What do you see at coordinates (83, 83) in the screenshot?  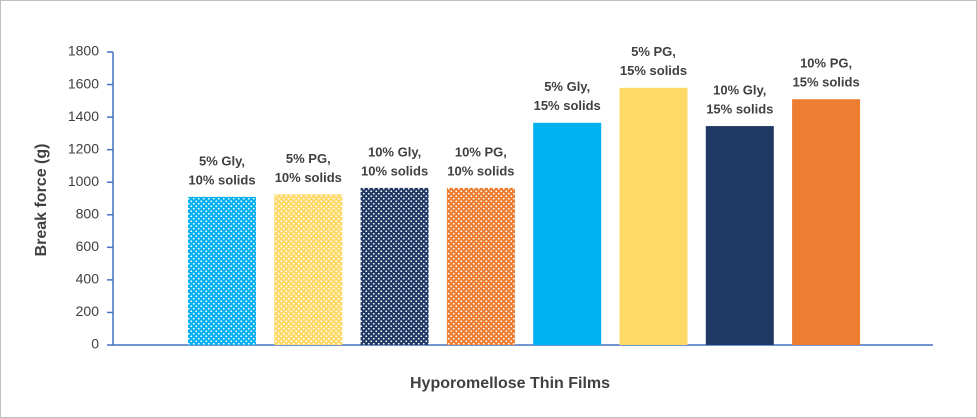 I see `y-tick-label: 1600` at bounding box center [83, 83].